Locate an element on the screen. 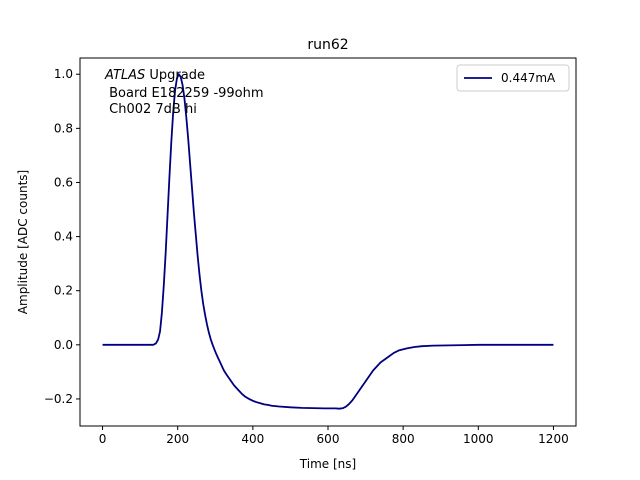  y-tick-label: 0.4 is located at coordinates (63, 237).